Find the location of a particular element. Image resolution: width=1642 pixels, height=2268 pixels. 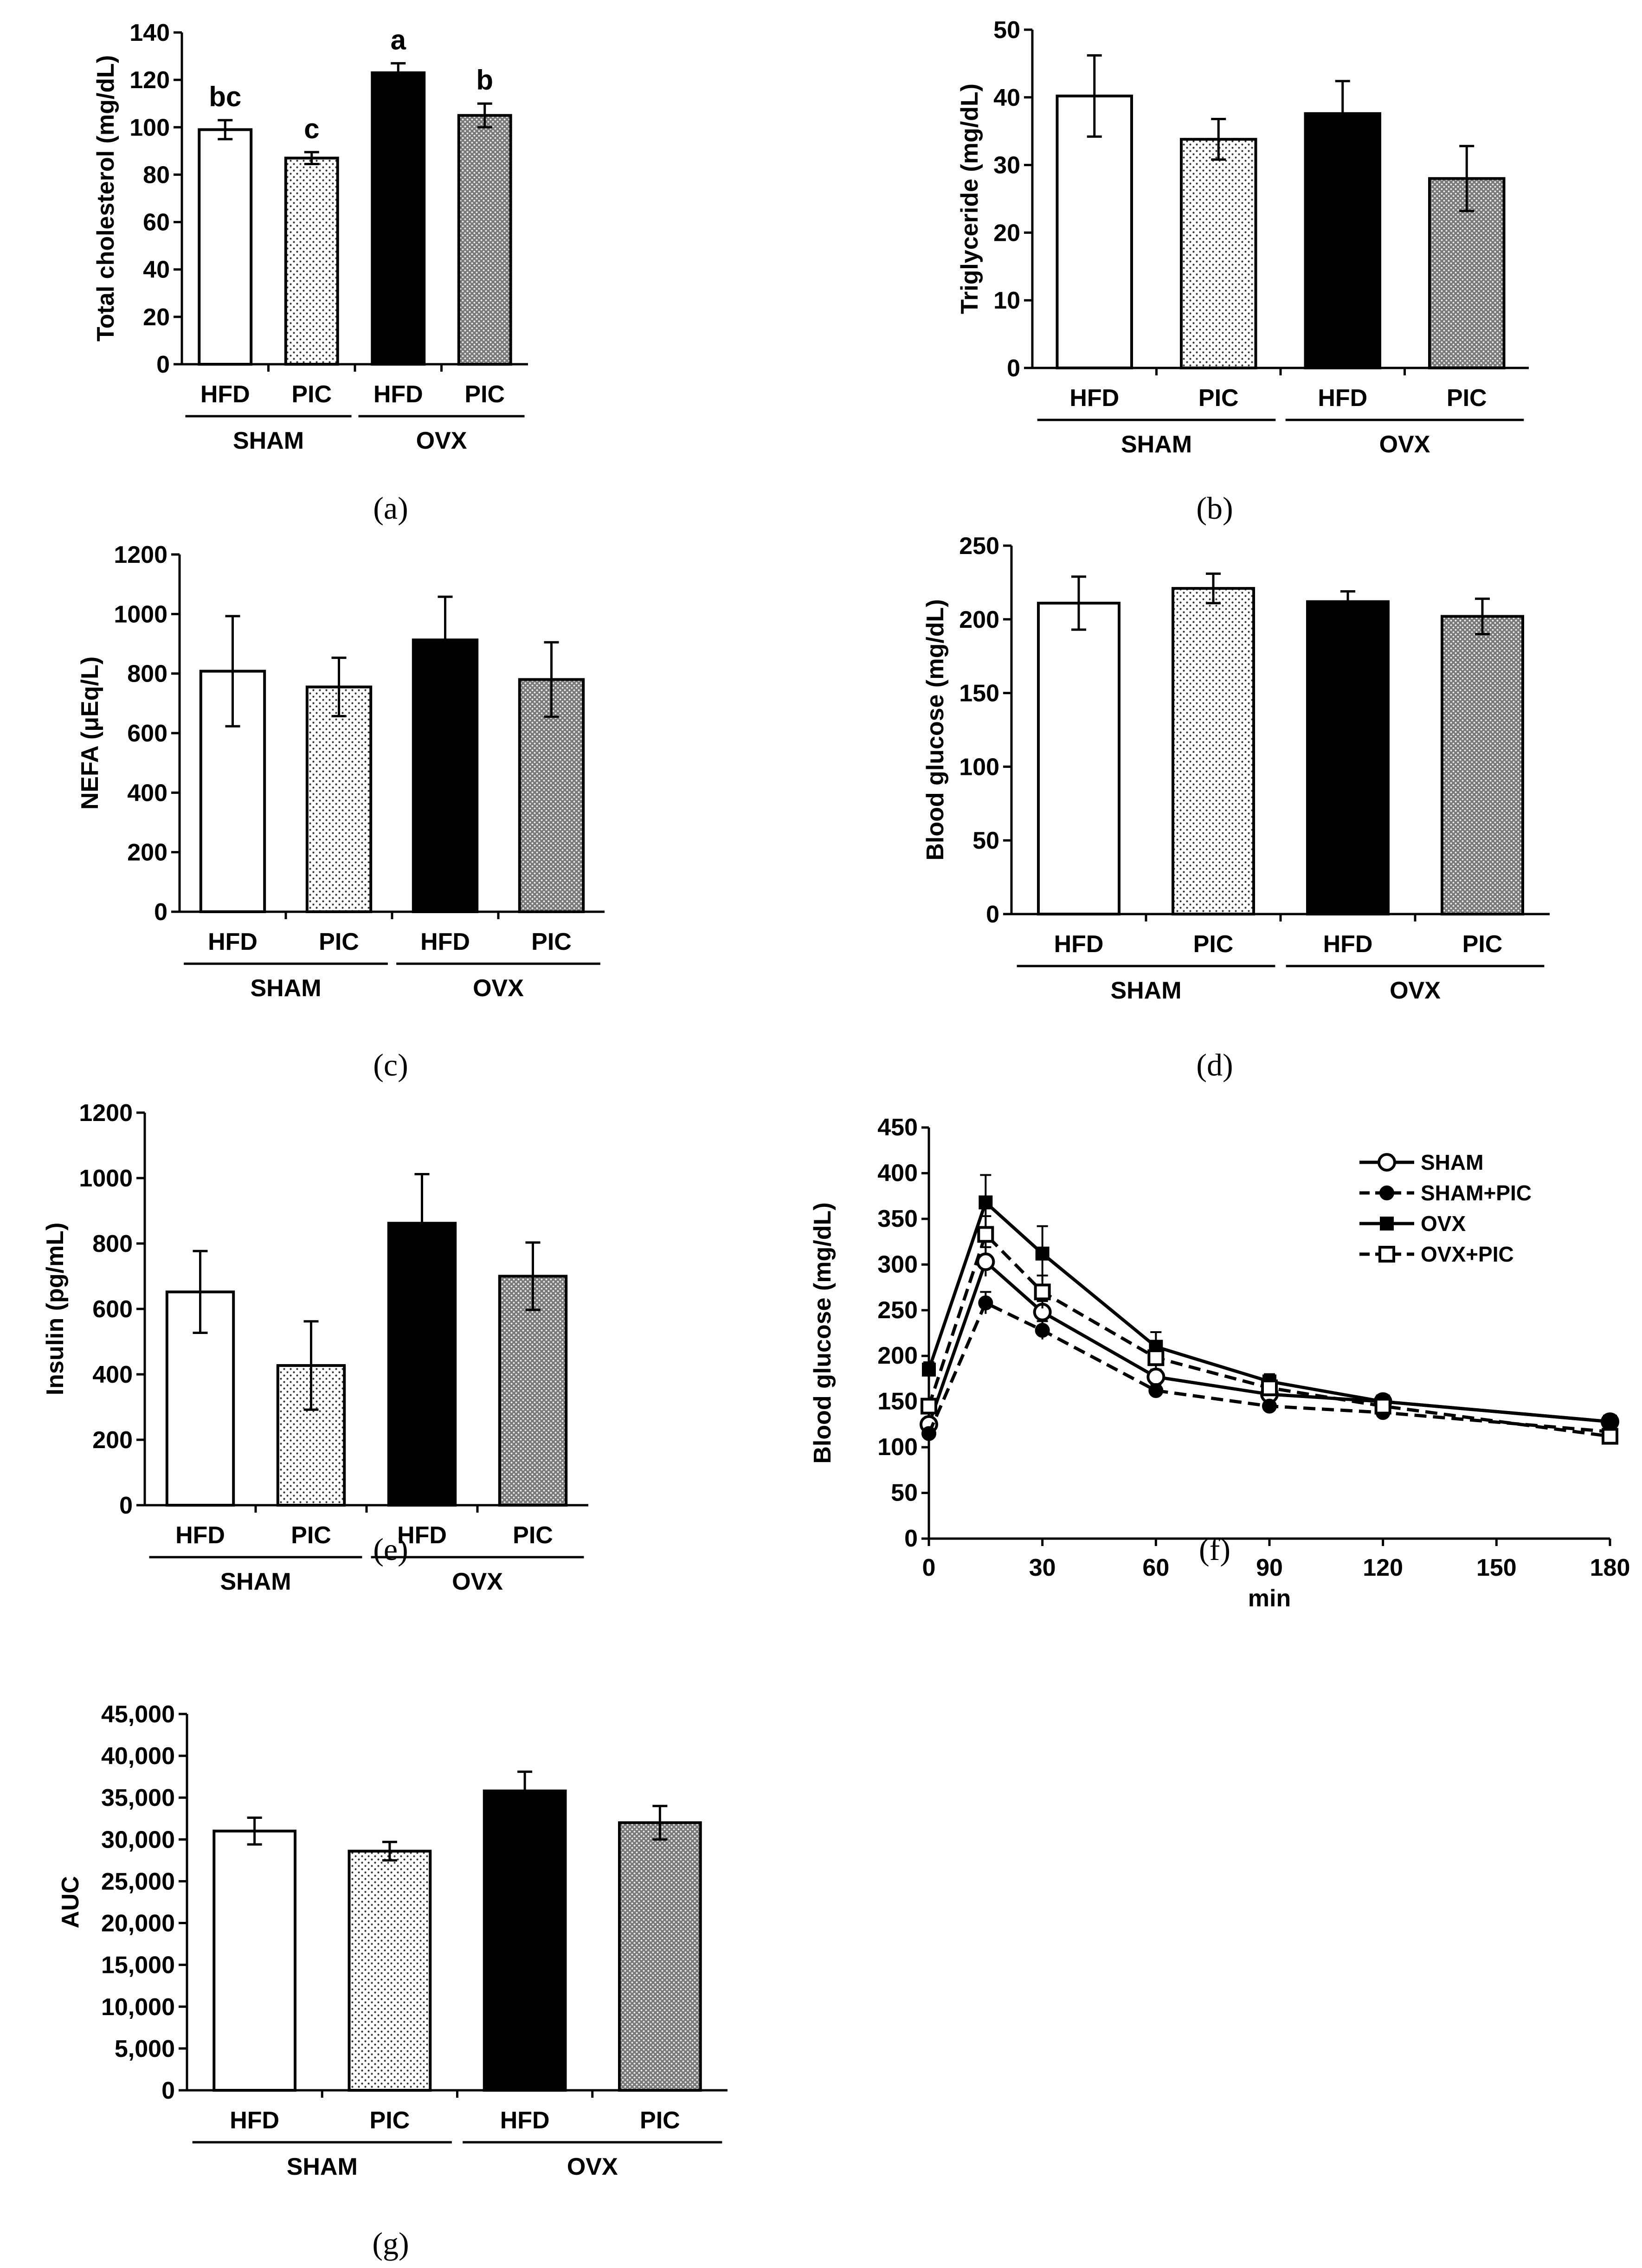

series-sham-plus-pic is located at coordinates (1269, 1366).